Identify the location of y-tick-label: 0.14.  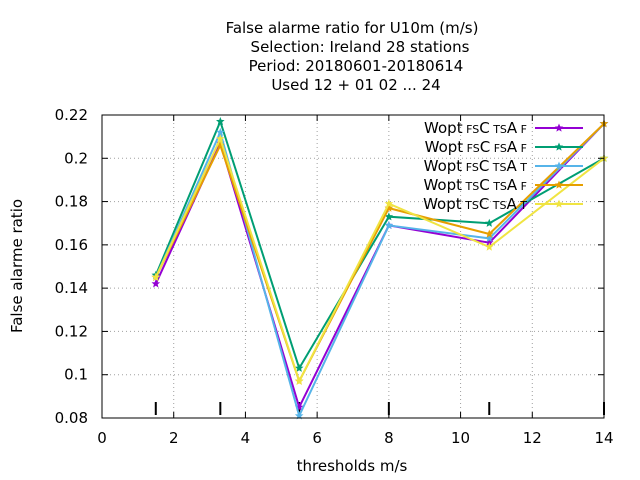
(71, 288).